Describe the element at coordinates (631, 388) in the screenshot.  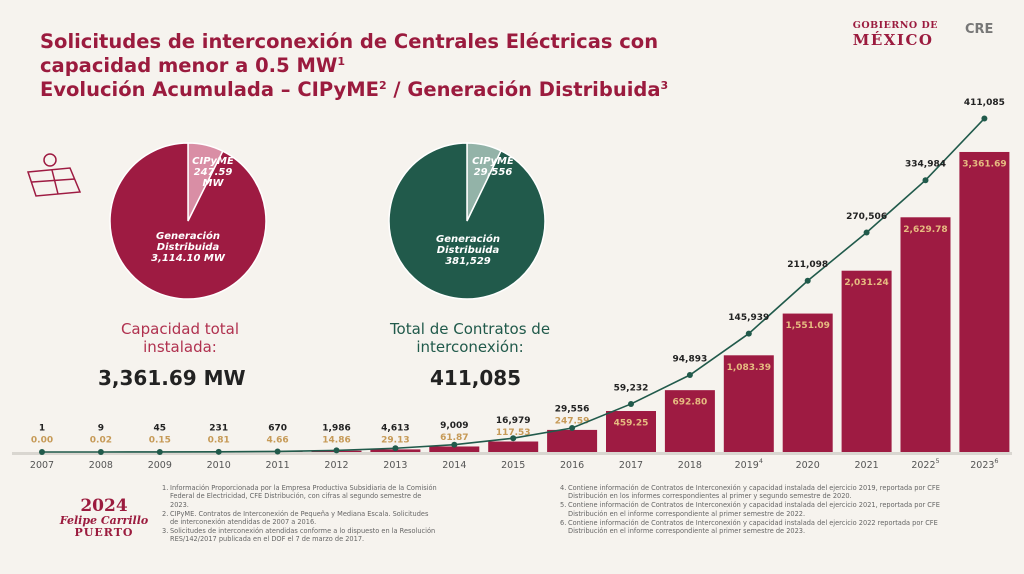
I see `line-value-label: 59,232` at that location.